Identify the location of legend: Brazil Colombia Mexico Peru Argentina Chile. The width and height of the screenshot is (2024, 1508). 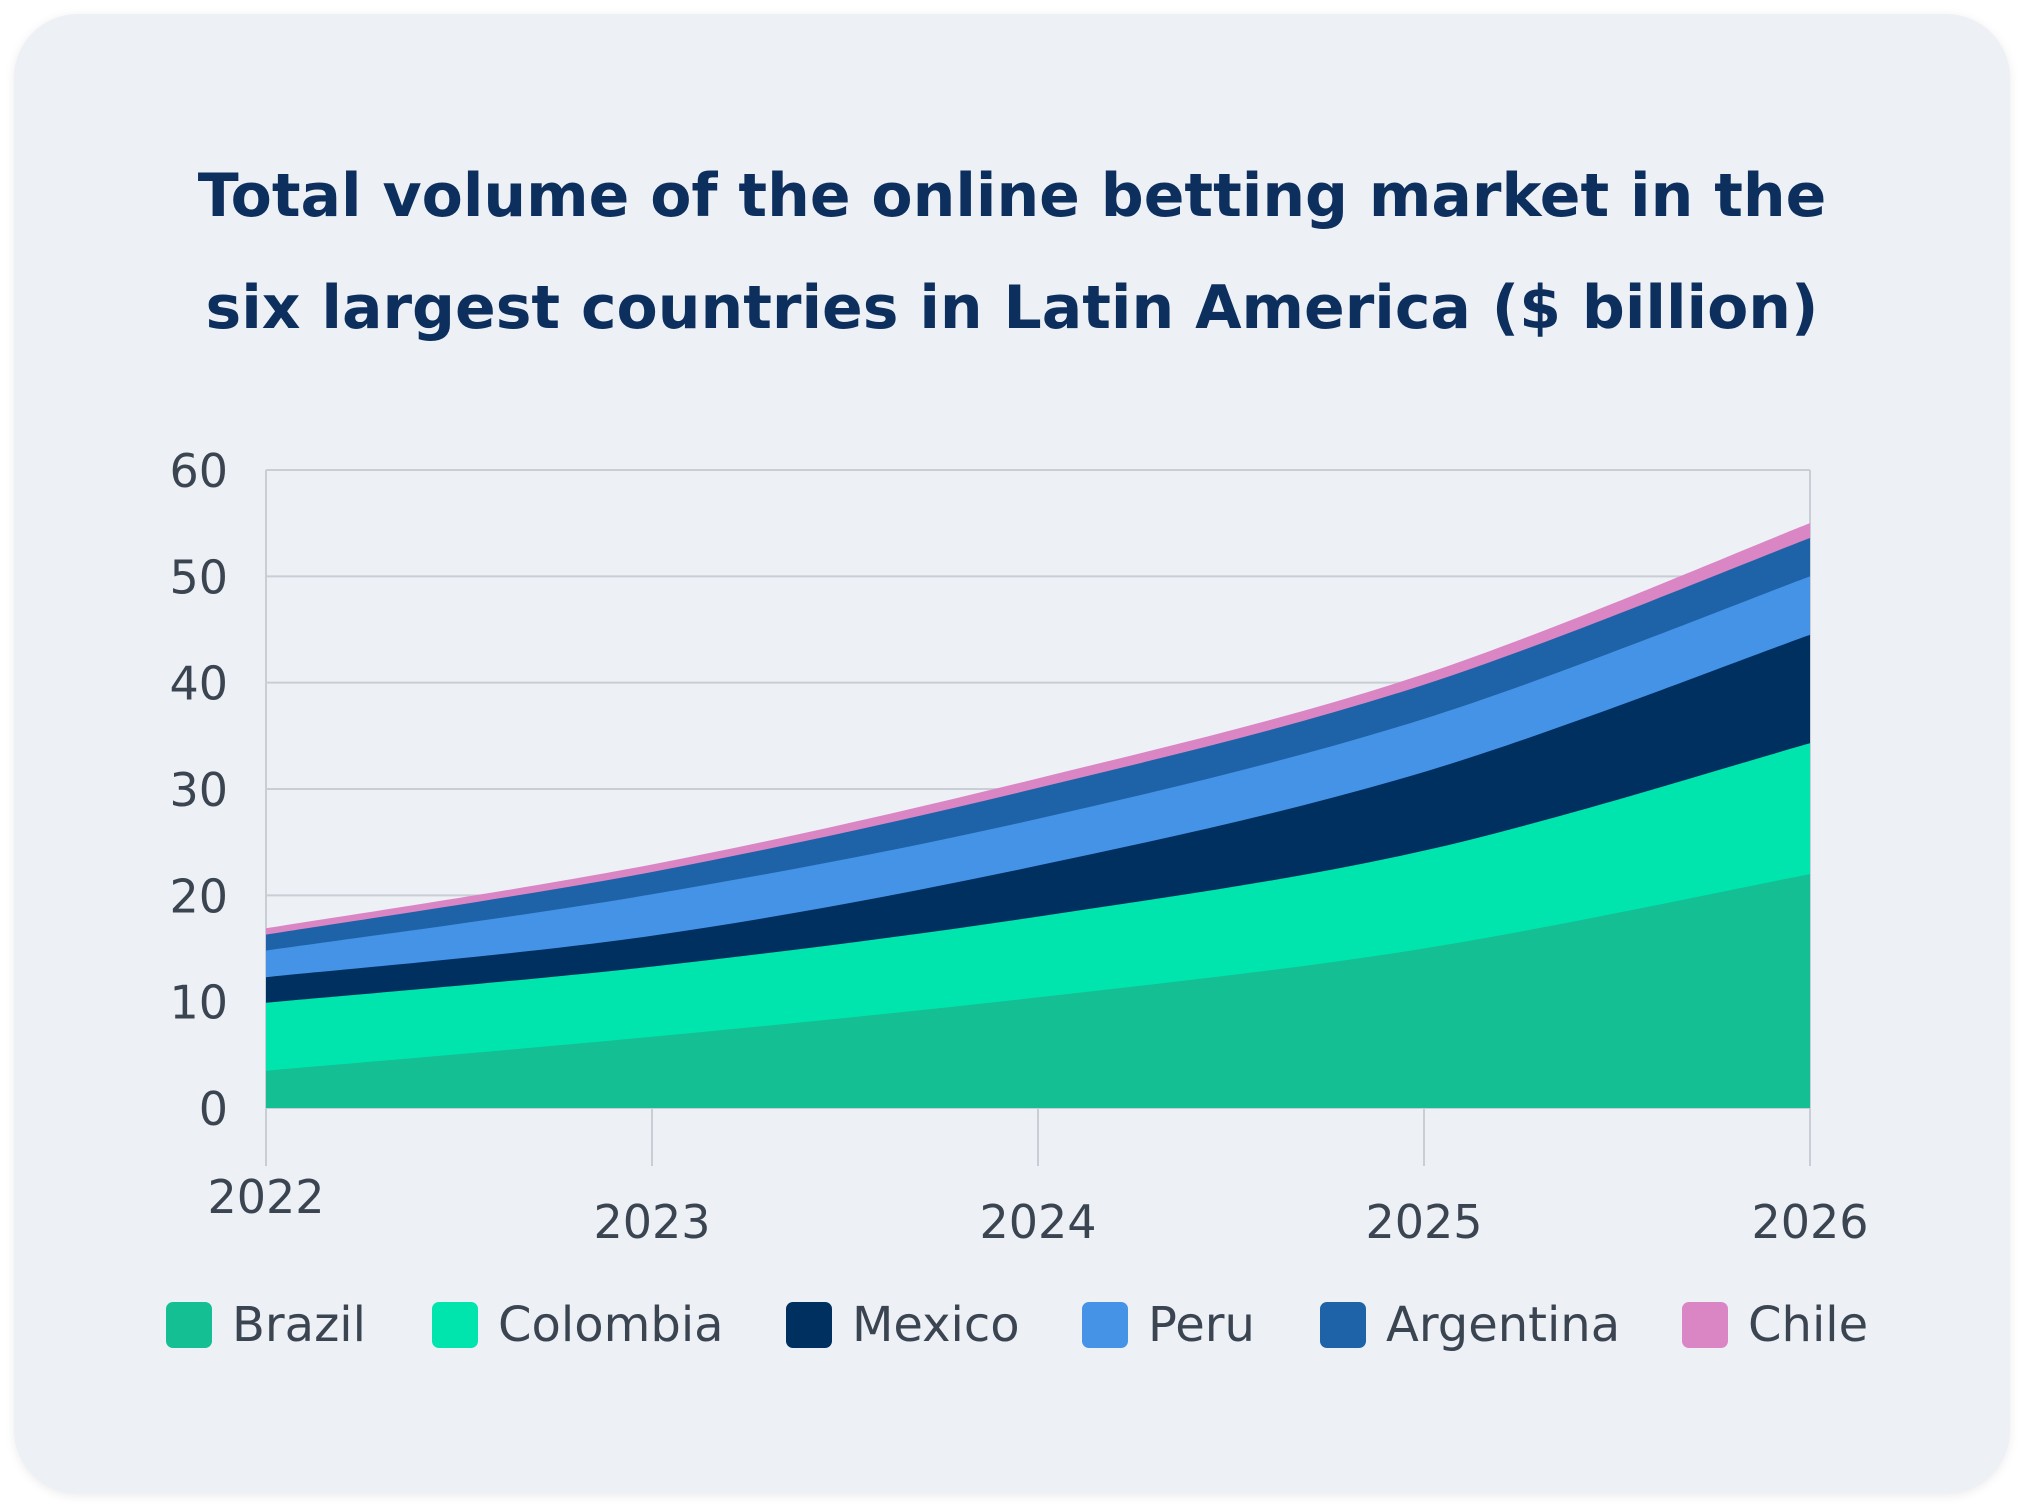
(1012, 1325).